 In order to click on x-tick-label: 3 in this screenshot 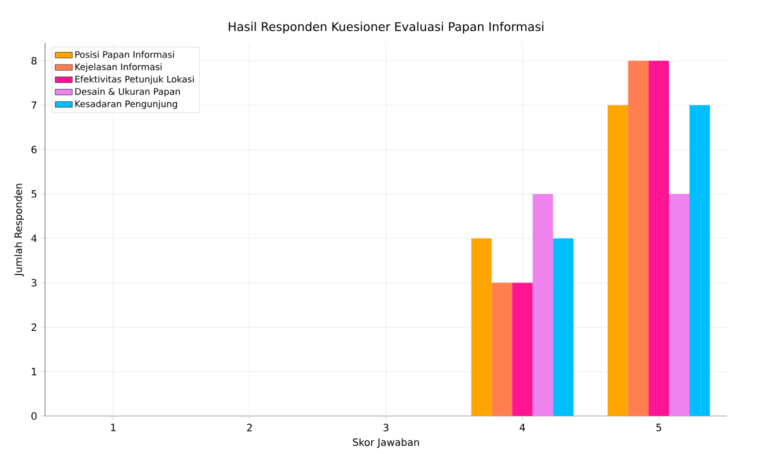, I will do `click(386, 428)`.